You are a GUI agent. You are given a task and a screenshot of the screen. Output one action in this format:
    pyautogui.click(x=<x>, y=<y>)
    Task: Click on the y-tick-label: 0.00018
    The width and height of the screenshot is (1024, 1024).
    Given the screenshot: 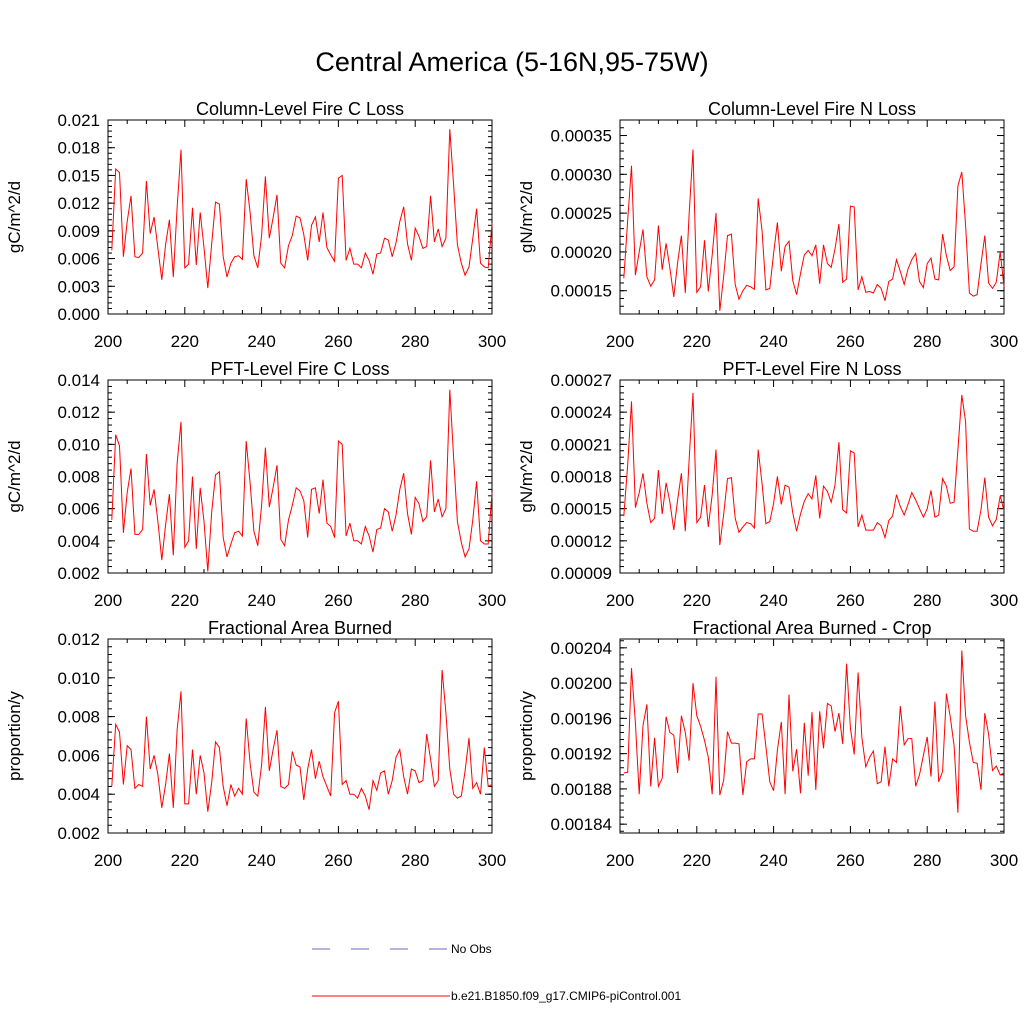 What is the action you would take?
    pyautogui.click(x=581, y=477)
    